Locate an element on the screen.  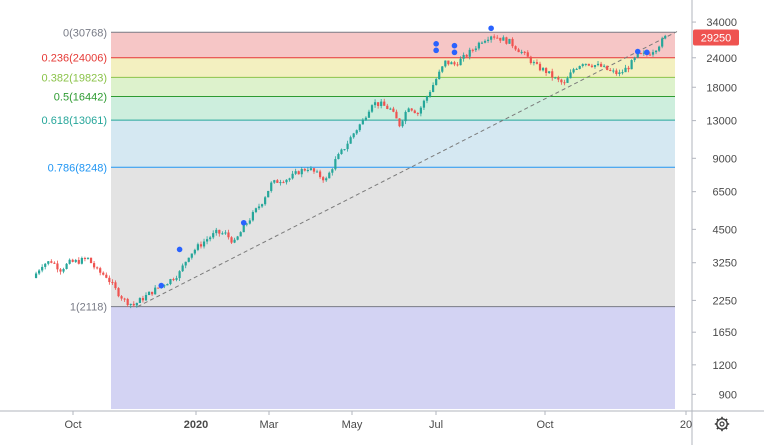
settings-button is located at coordinates (722, 424).